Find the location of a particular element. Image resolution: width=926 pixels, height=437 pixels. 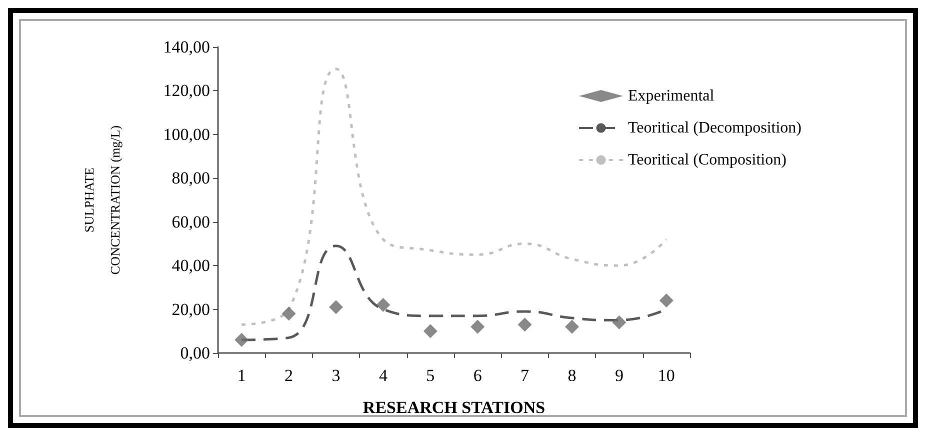

x-tick-label: 2 is located at coordinates (289, 375).